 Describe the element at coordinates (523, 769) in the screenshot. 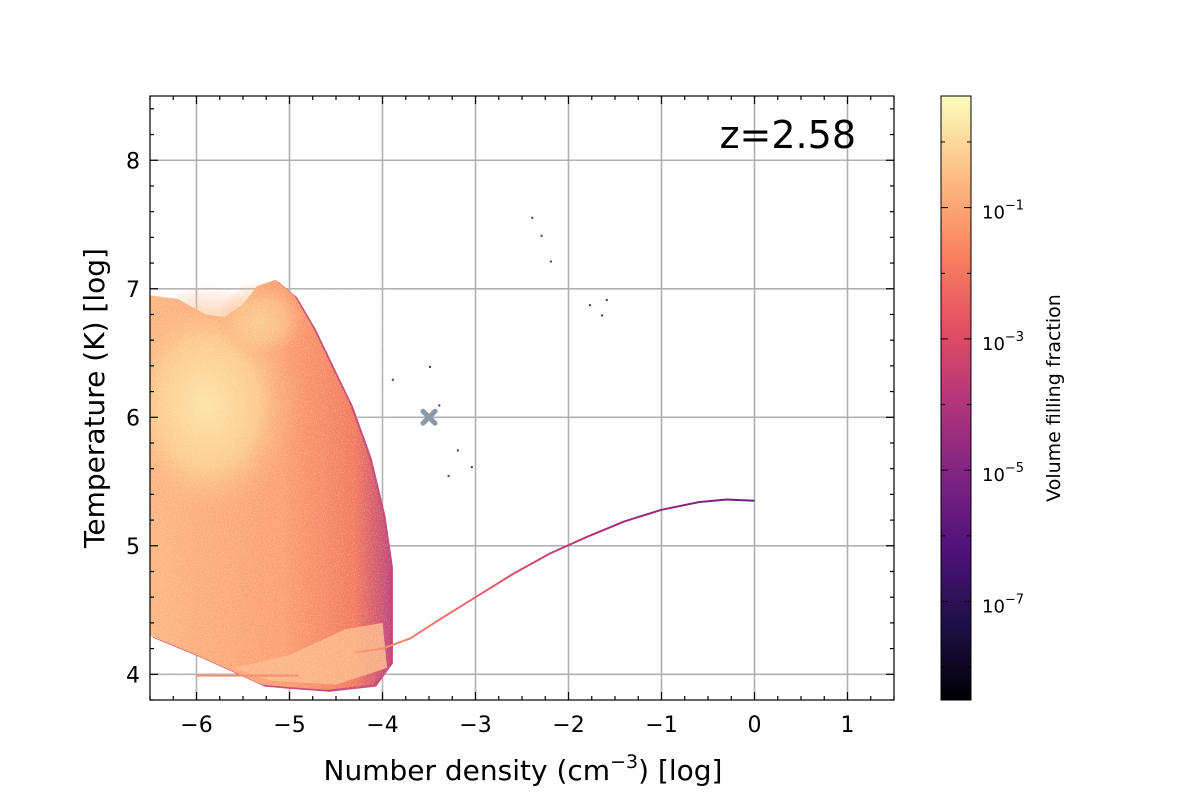

I see `x-axis-title: Number density (cm−3) [log]` at that location.